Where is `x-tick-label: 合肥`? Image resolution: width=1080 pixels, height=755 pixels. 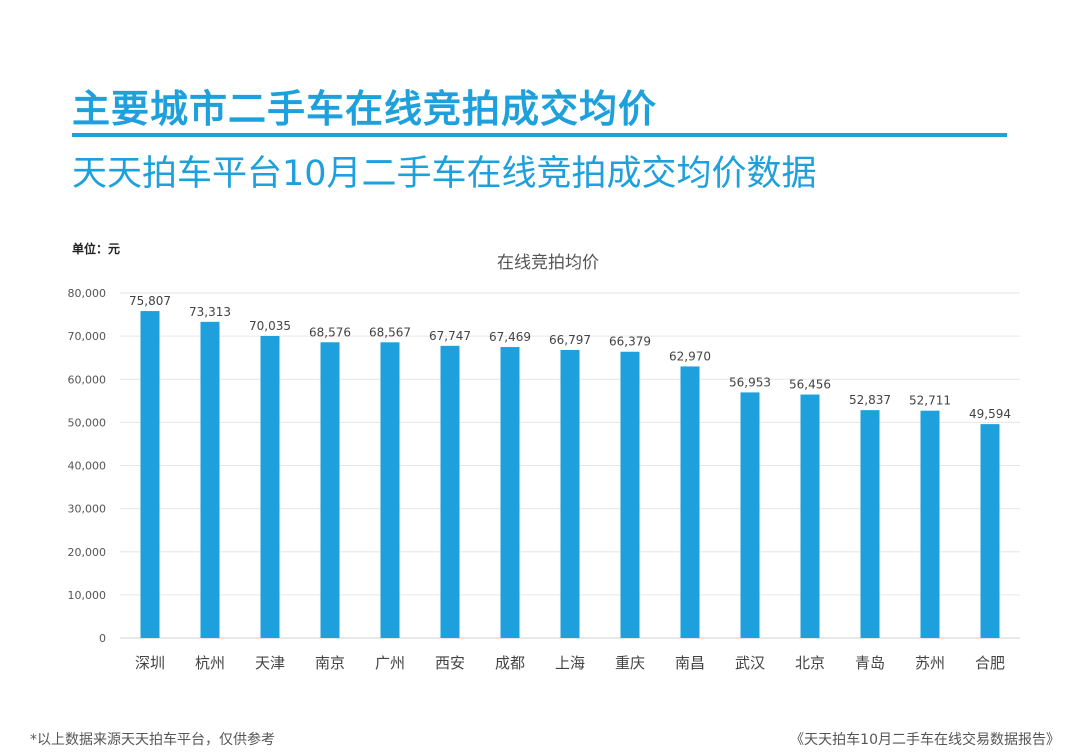
x-tick-label: 合肥 is located at coordinates (990, 663).